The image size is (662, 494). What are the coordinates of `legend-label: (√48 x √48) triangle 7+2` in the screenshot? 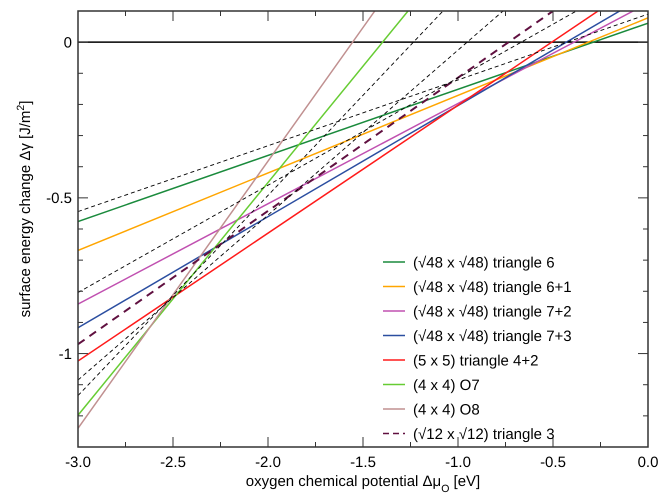 It's located at (492, 311).